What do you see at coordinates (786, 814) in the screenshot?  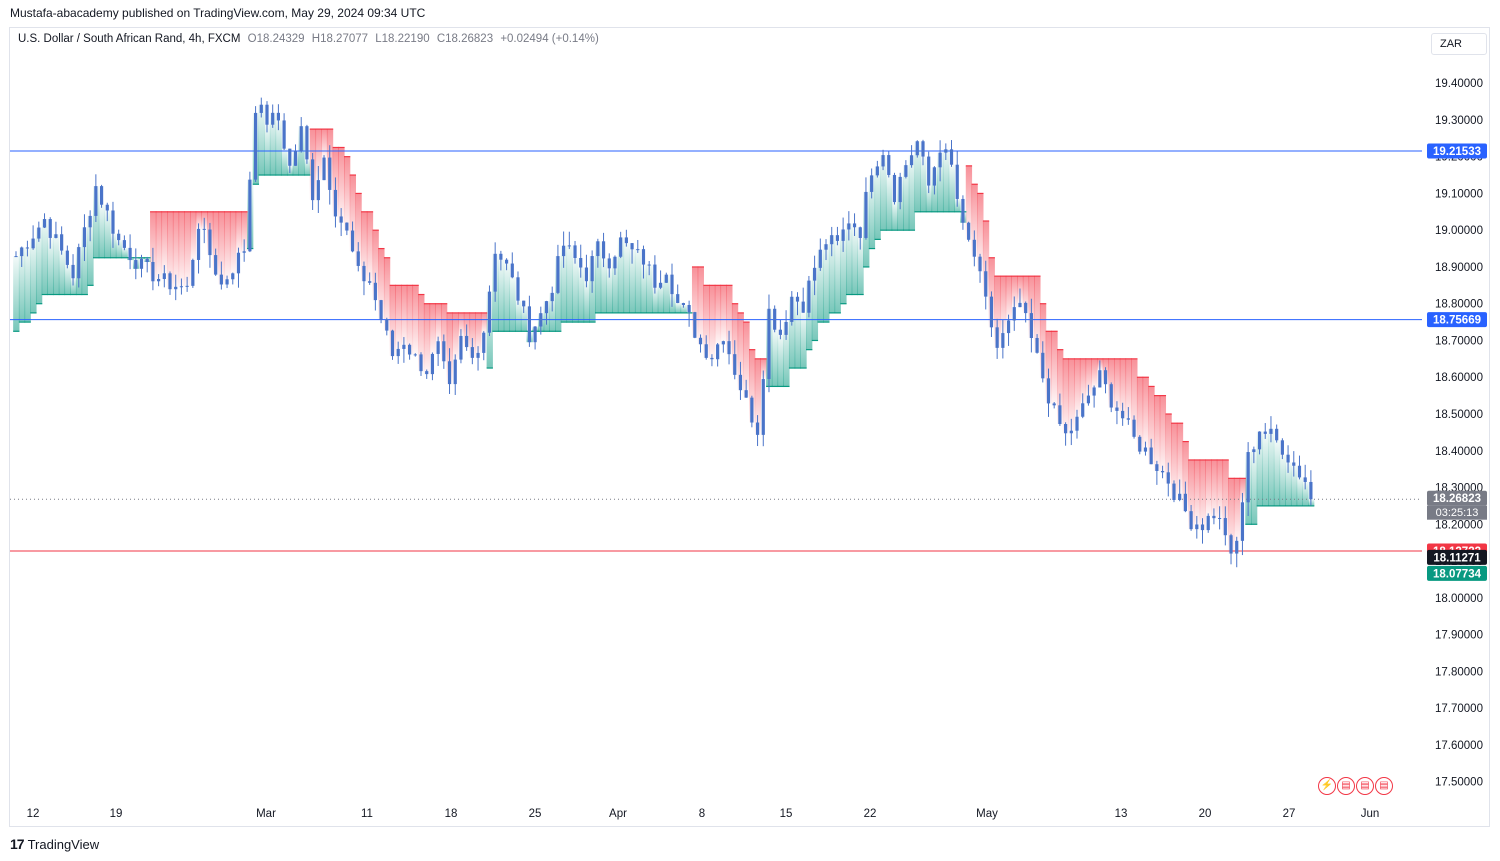 I see `x-tick-label: 15` at bounding box center [786, 814].